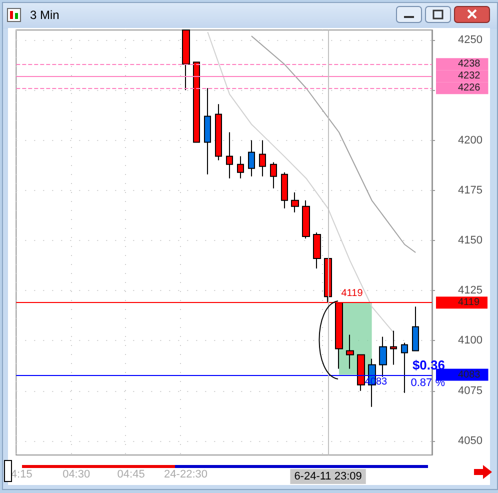 Image resolution: width=498 pixels, height=493 pixels. Describe the element at coordinates (470, 390) in the screenshot. I see `y-tick-label: 4075` at that location.